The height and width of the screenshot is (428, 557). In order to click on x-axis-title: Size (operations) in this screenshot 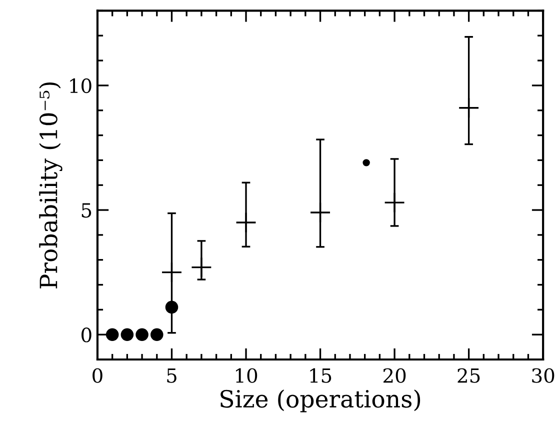, I will do `click(320, 400)`.